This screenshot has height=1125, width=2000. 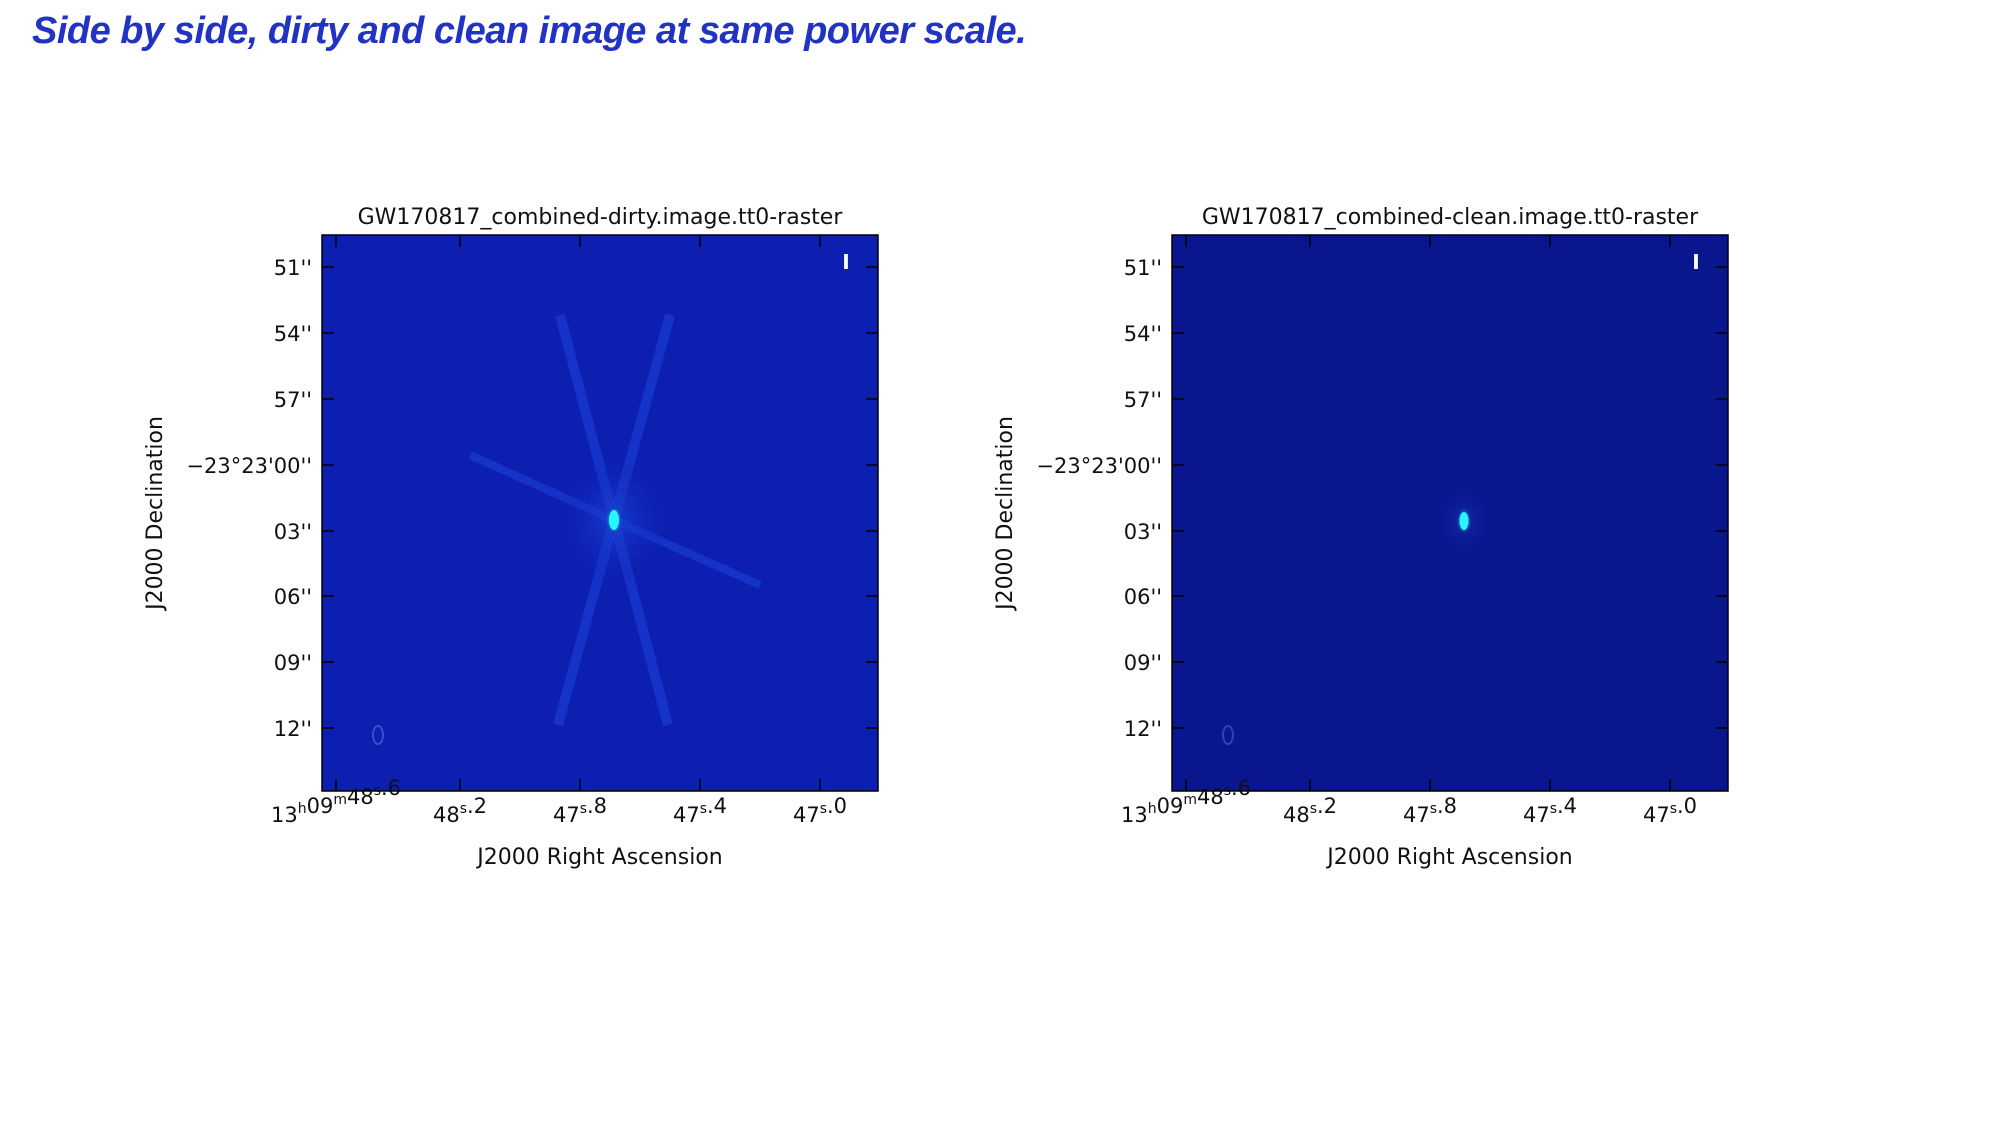 I want to click on plot-title: GW170817_combined-dirty.image.tt0-raster, so click(x=601, y=217).